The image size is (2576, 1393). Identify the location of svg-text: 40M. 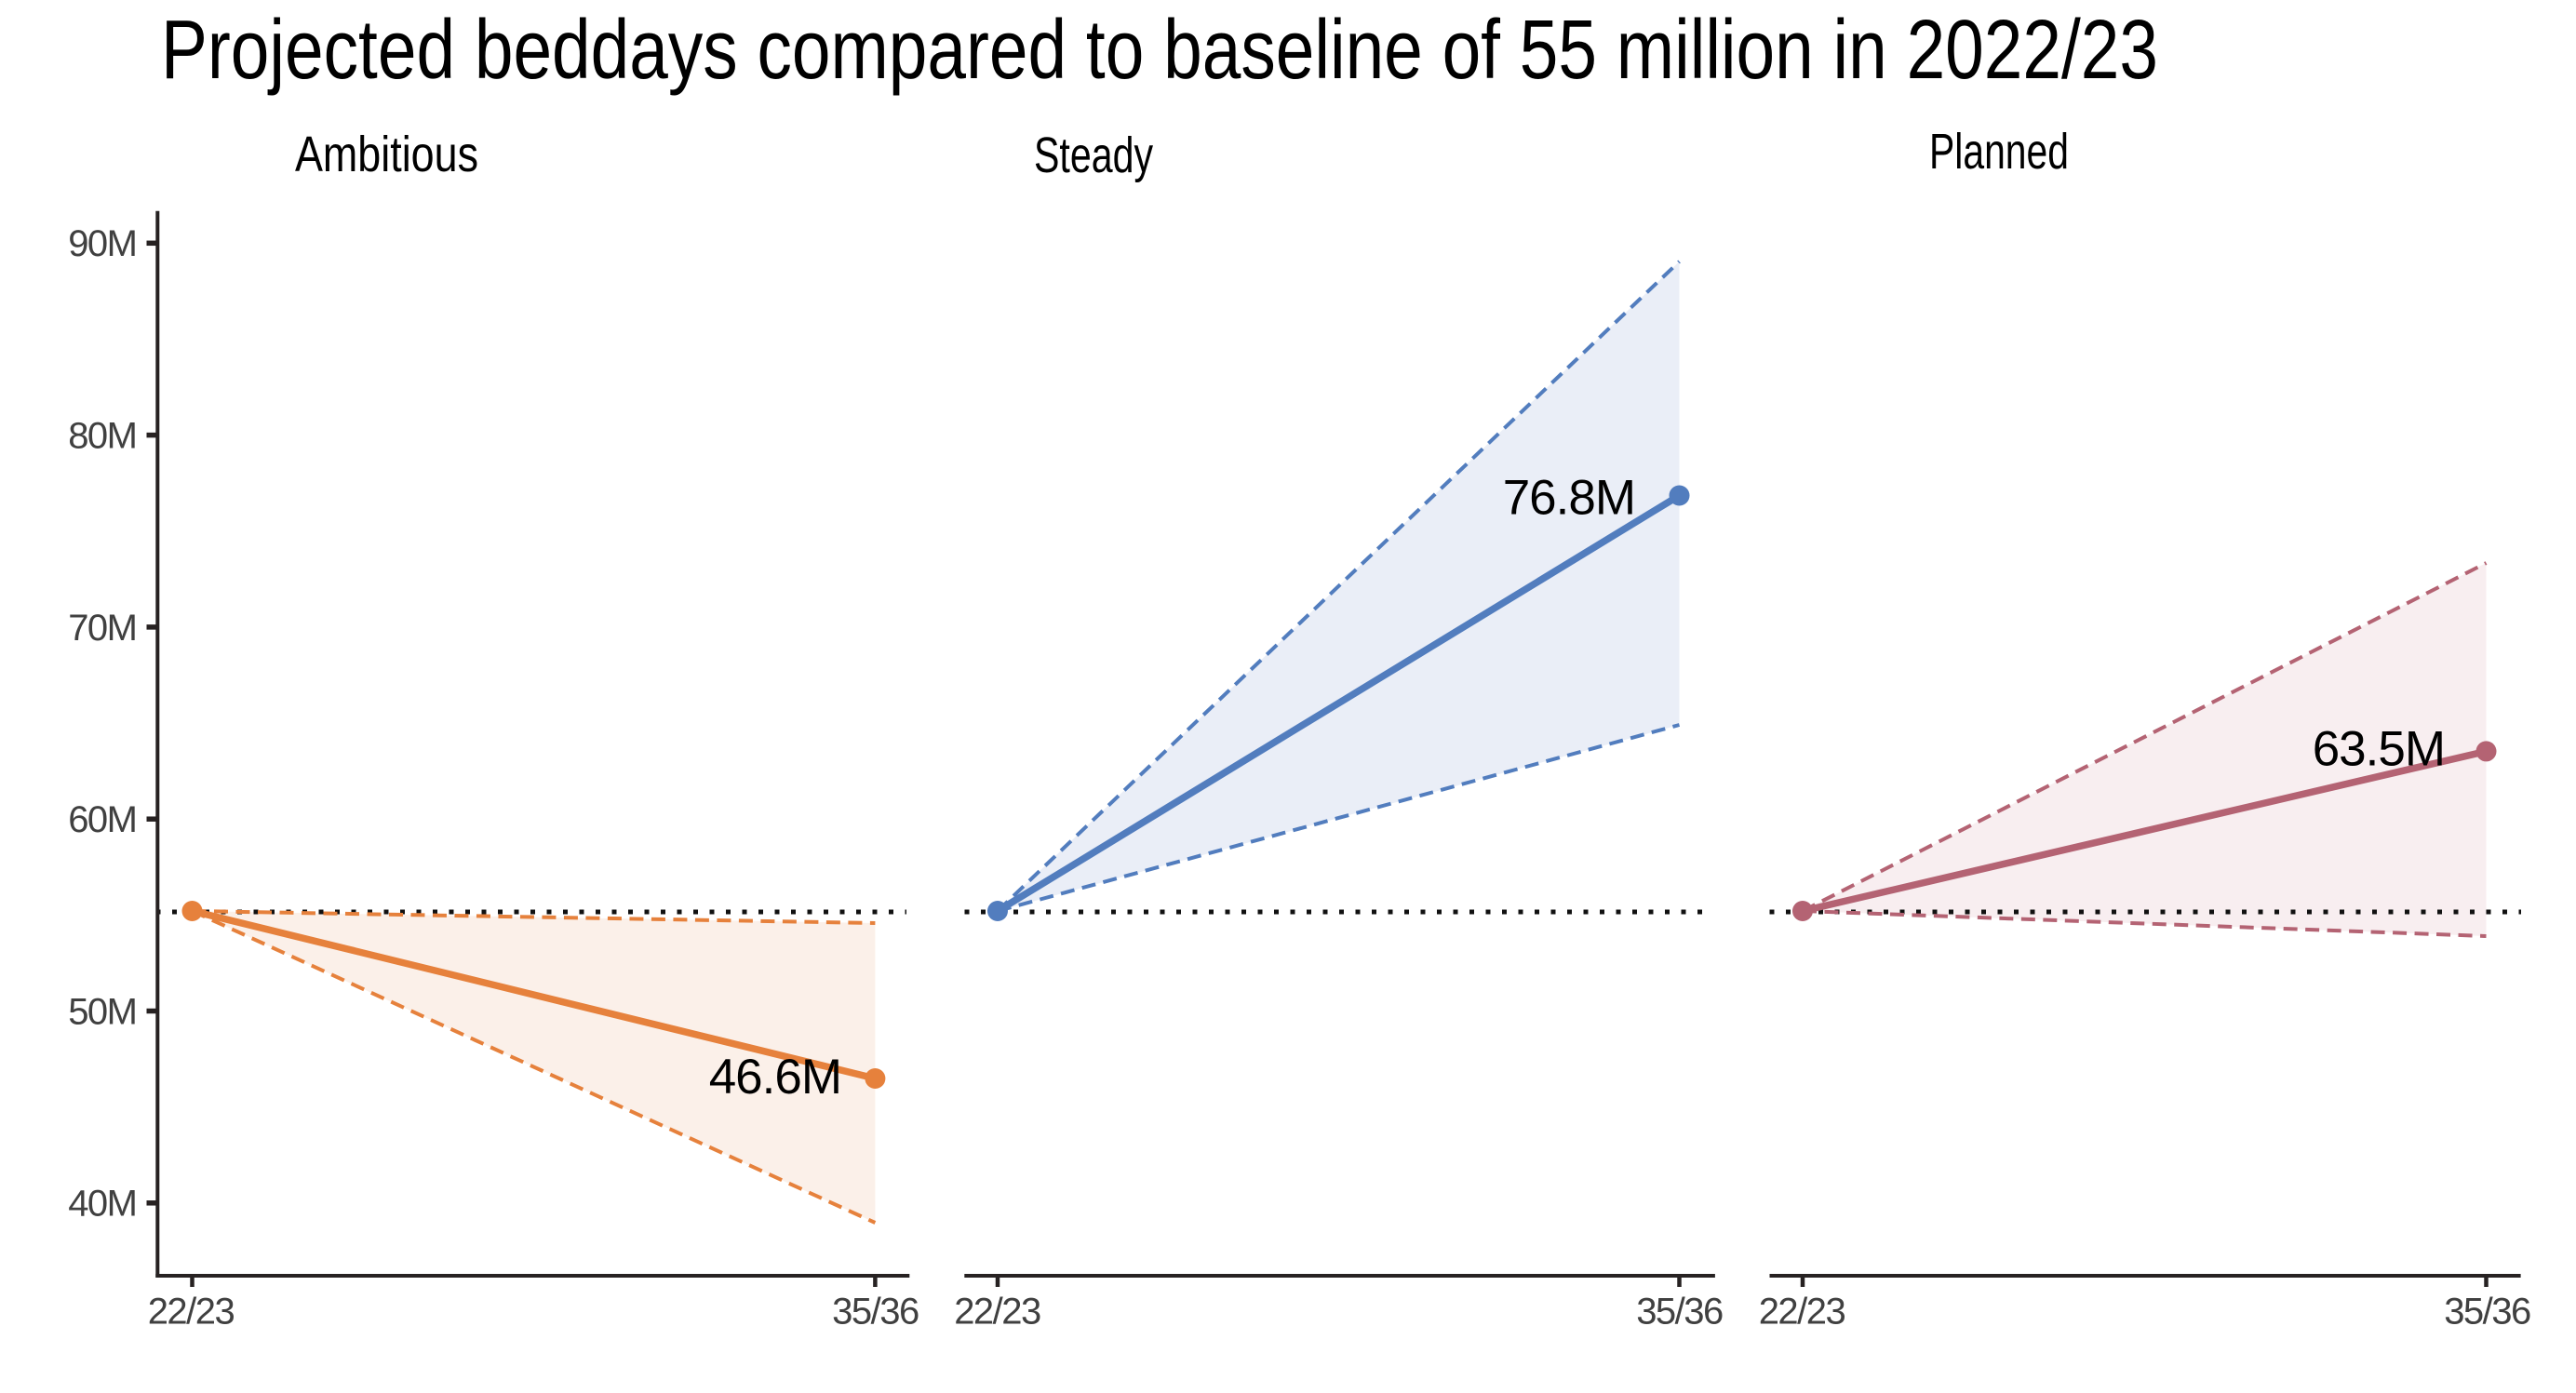
(102, 1204).